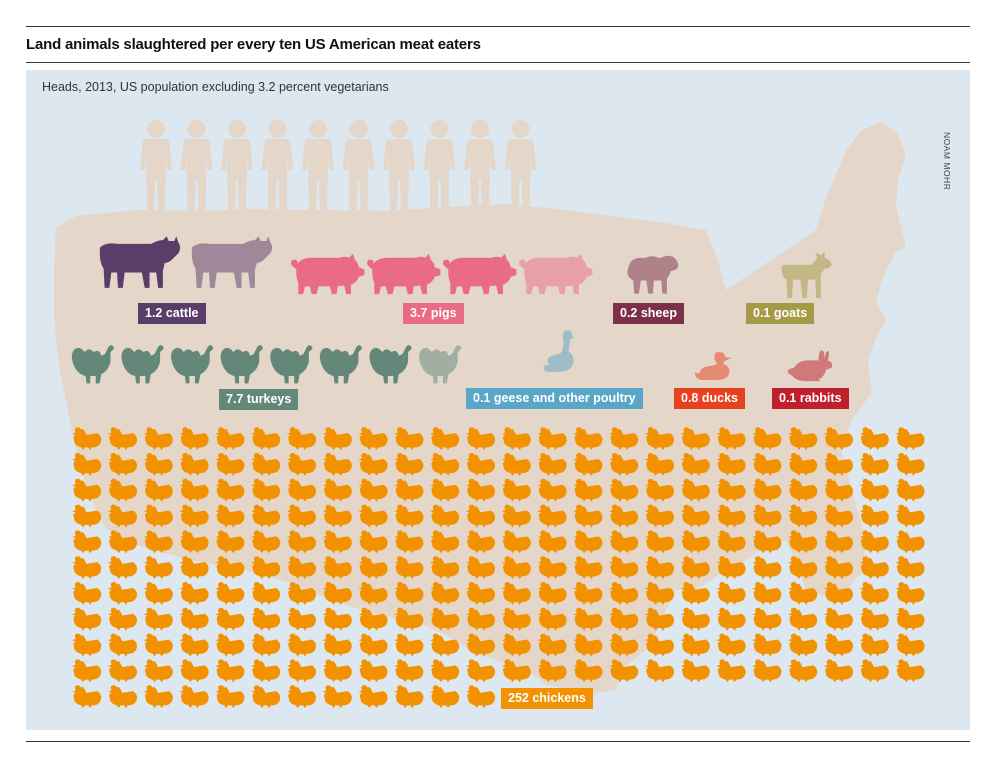 This screenshot has width=996, height=768. I want to click on label-chickens: 252 chickens, so click(547, 698).